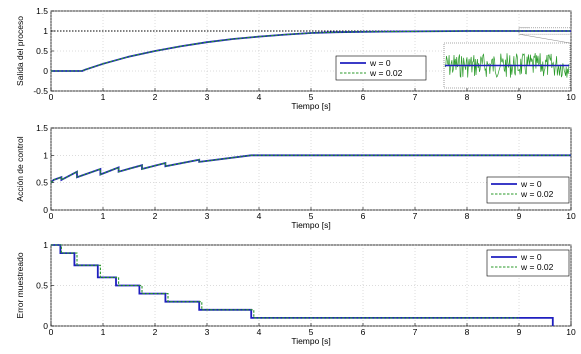  Describe the element at coordinates (40, 91) in the screenshot. I see `y-tick-label: -0.5` at that location.